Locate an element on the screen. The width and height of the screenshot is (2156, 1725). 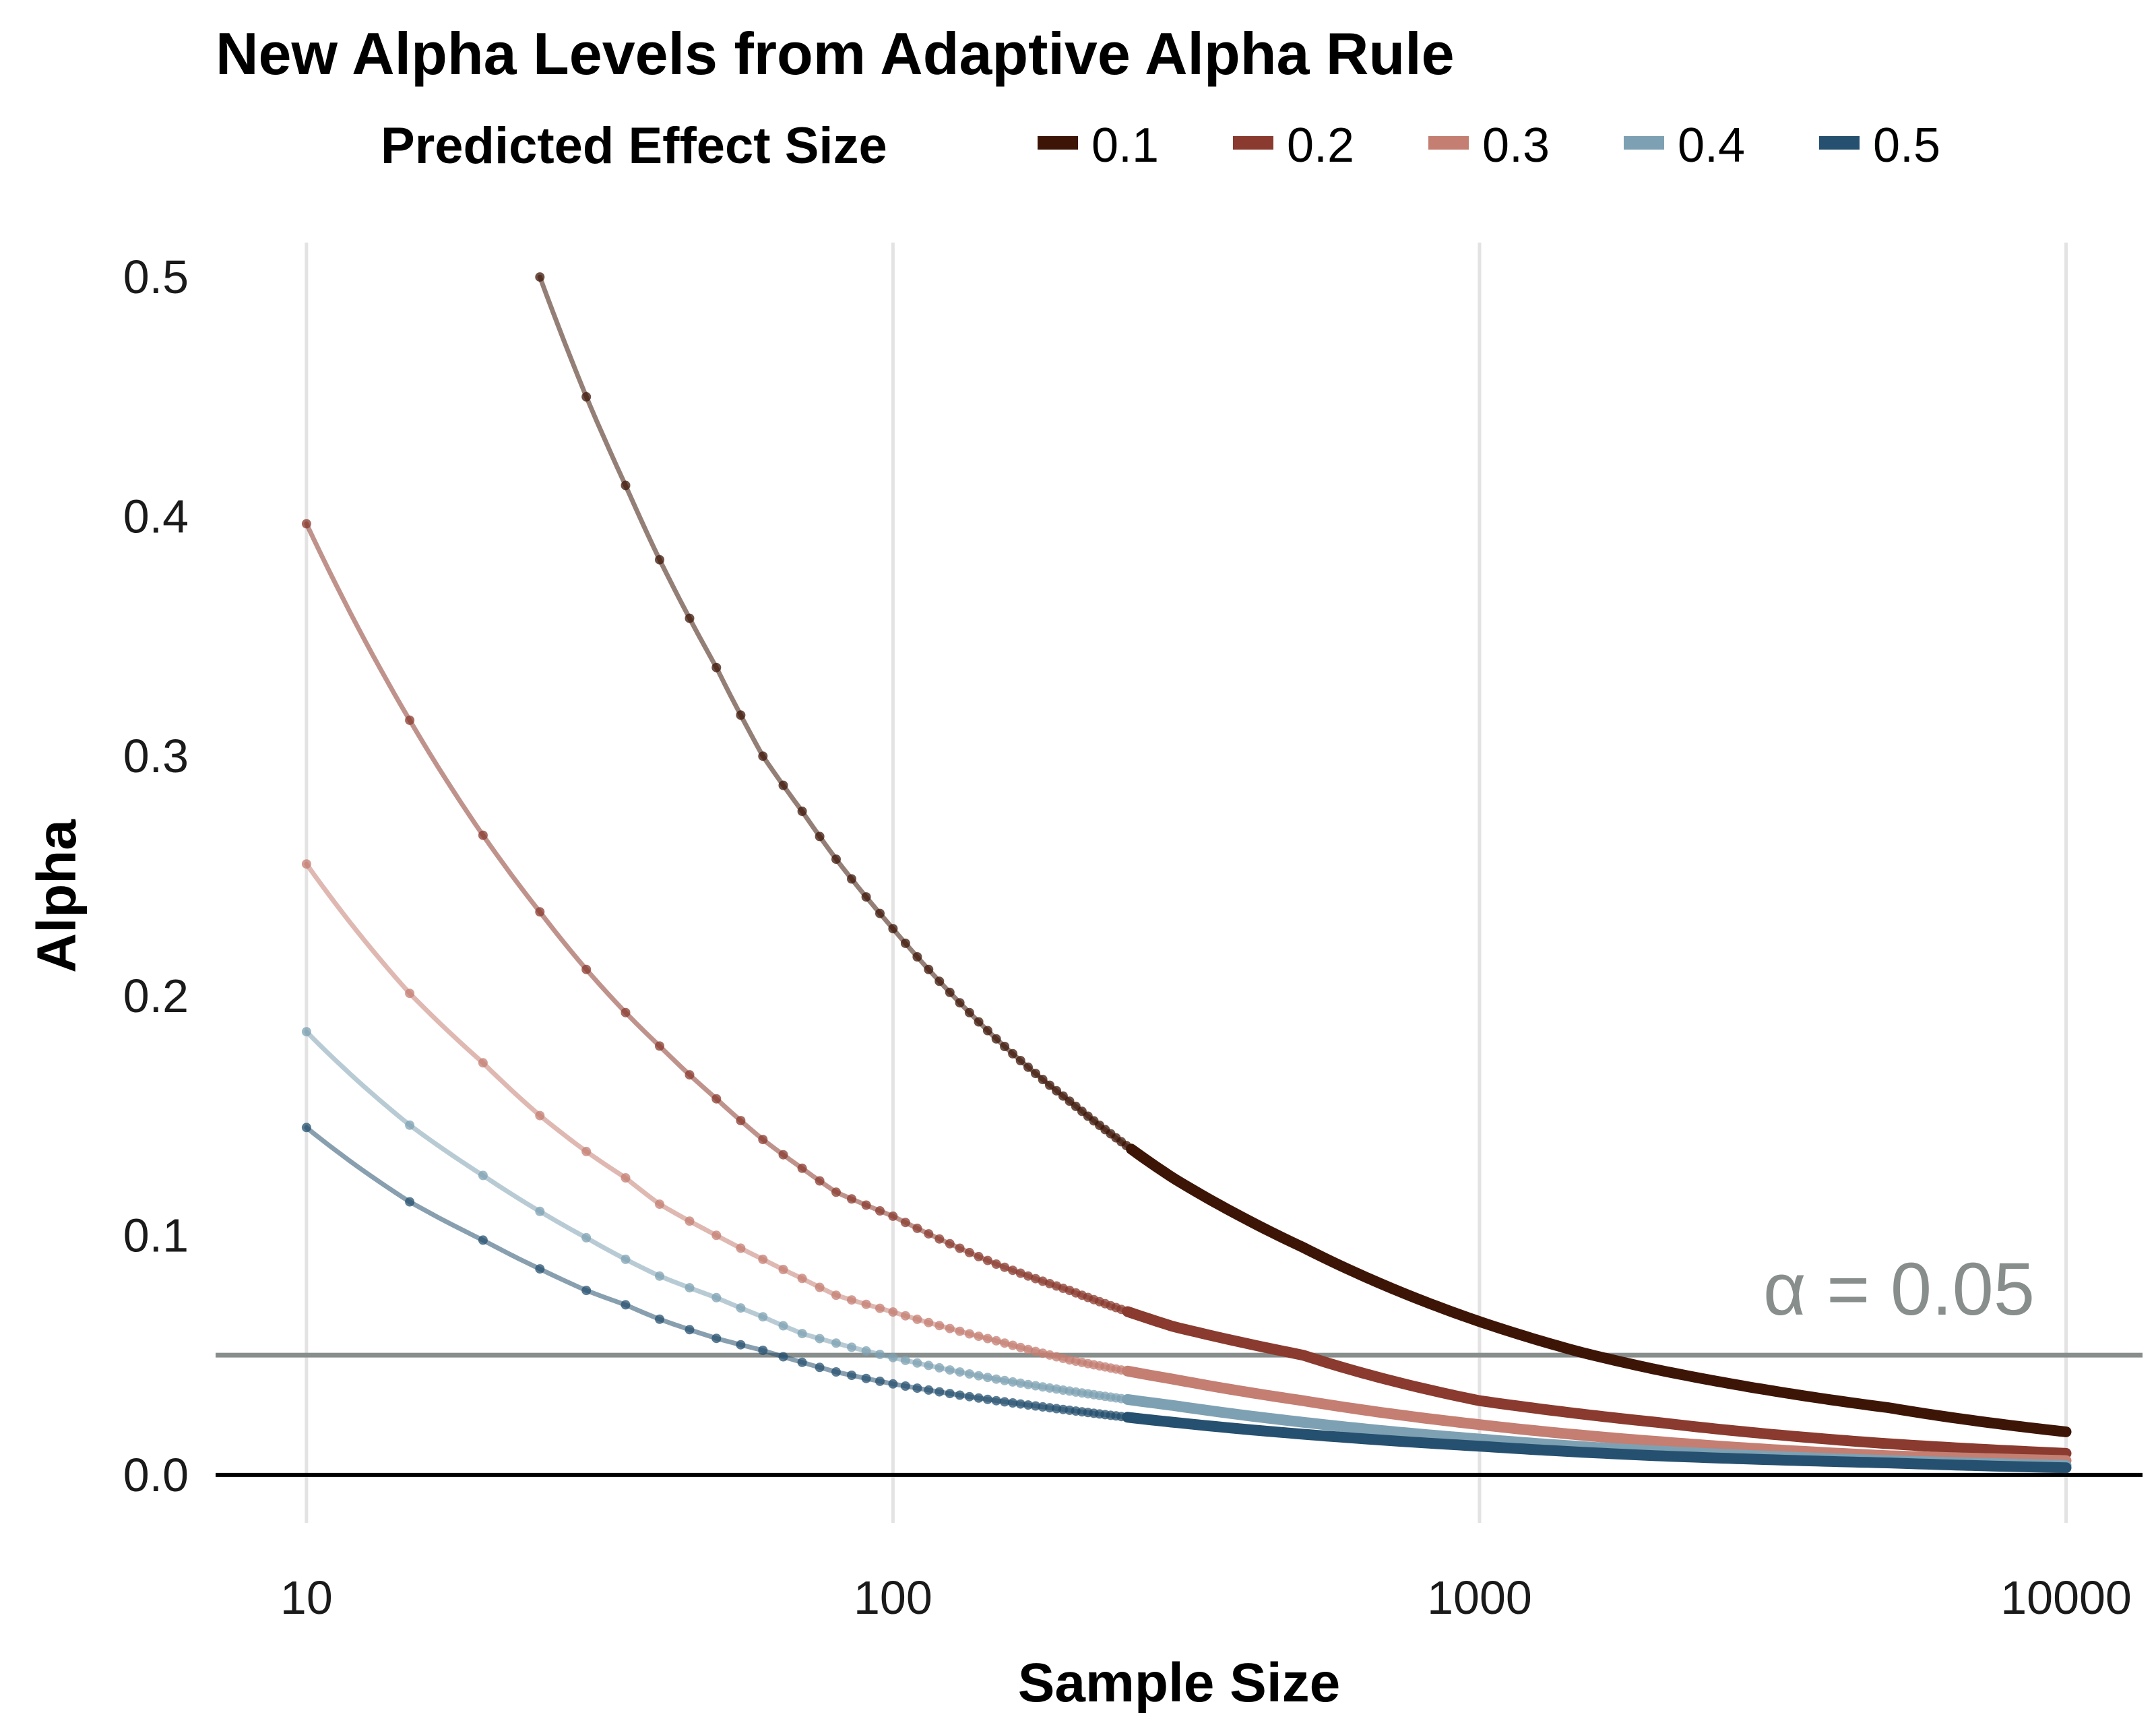
y-tick-label: 0.1 is located at coordinates (156, 1235).